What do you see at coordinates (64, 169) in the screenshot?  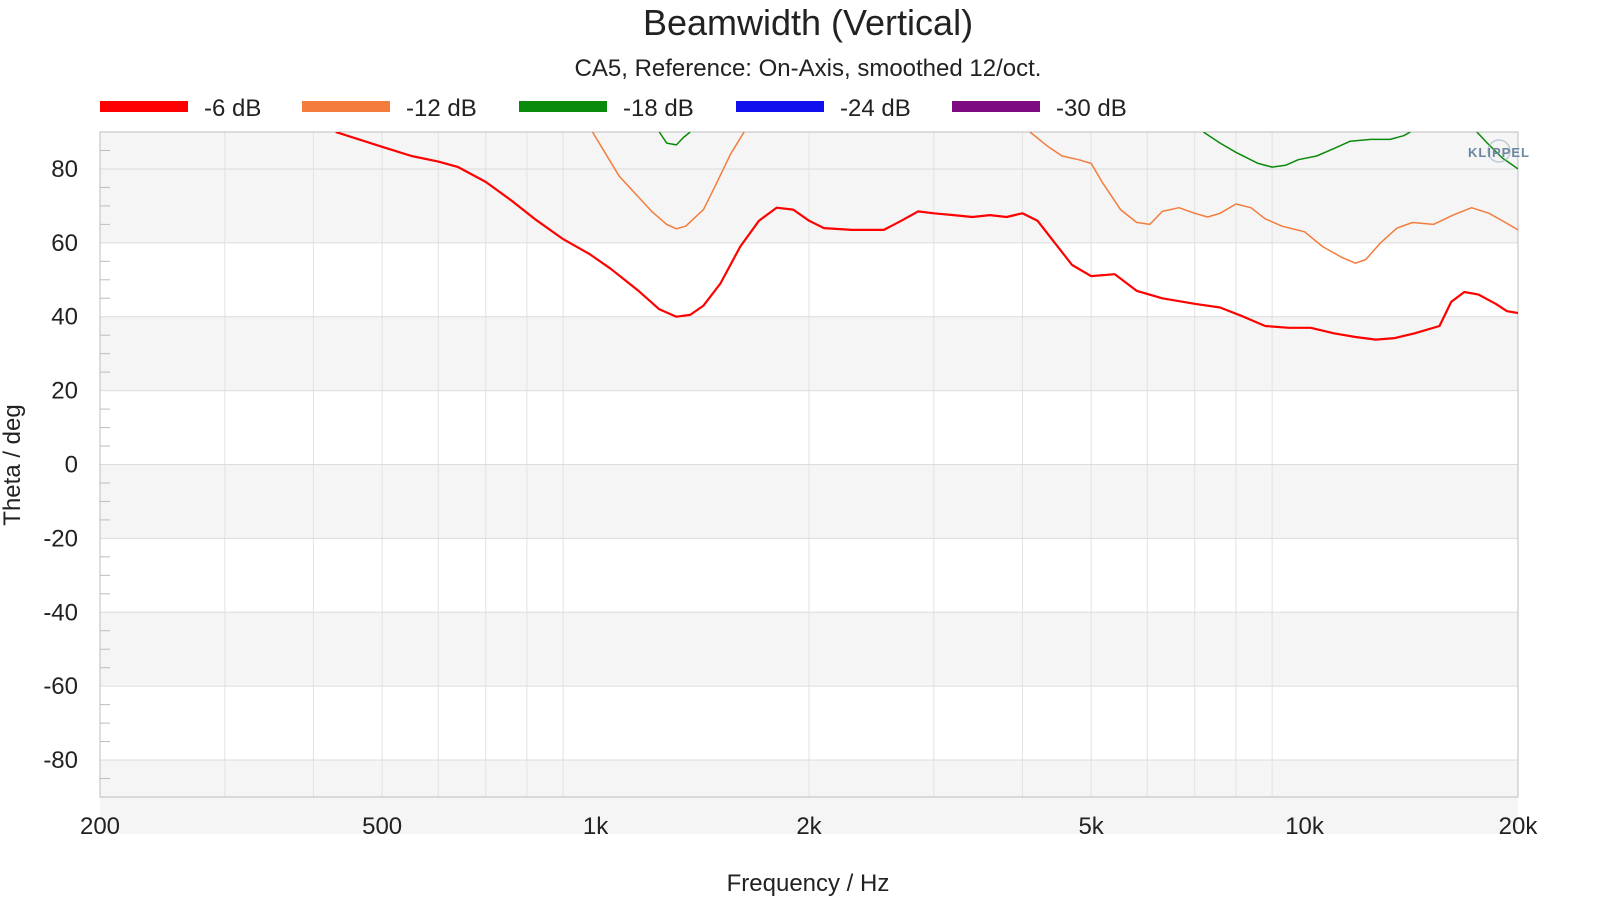 I see `y-tick-label: 80` at bounding box center [64, 169].